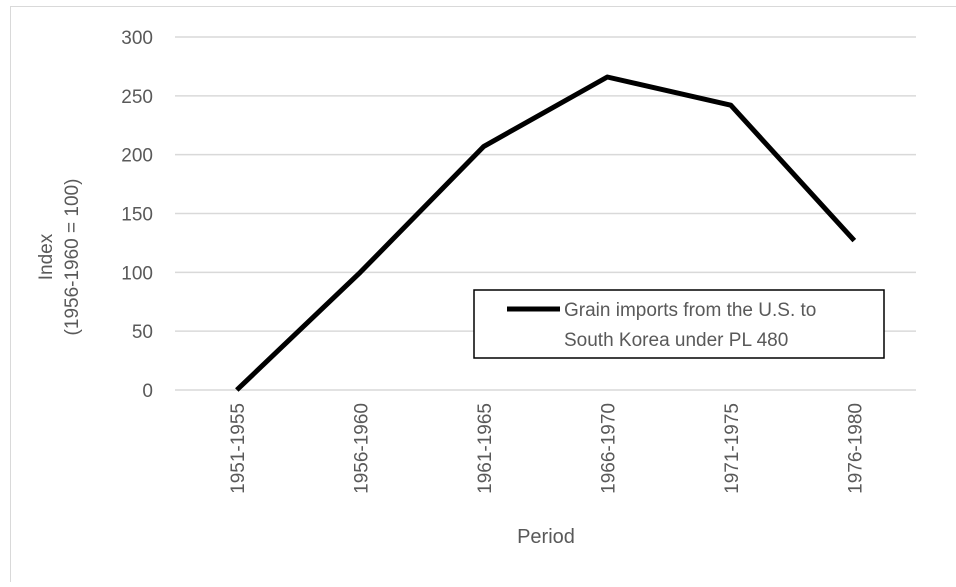 This screenshot has height=587, width=956. I want to click on y-tick-label: 100, so click(137, 273).